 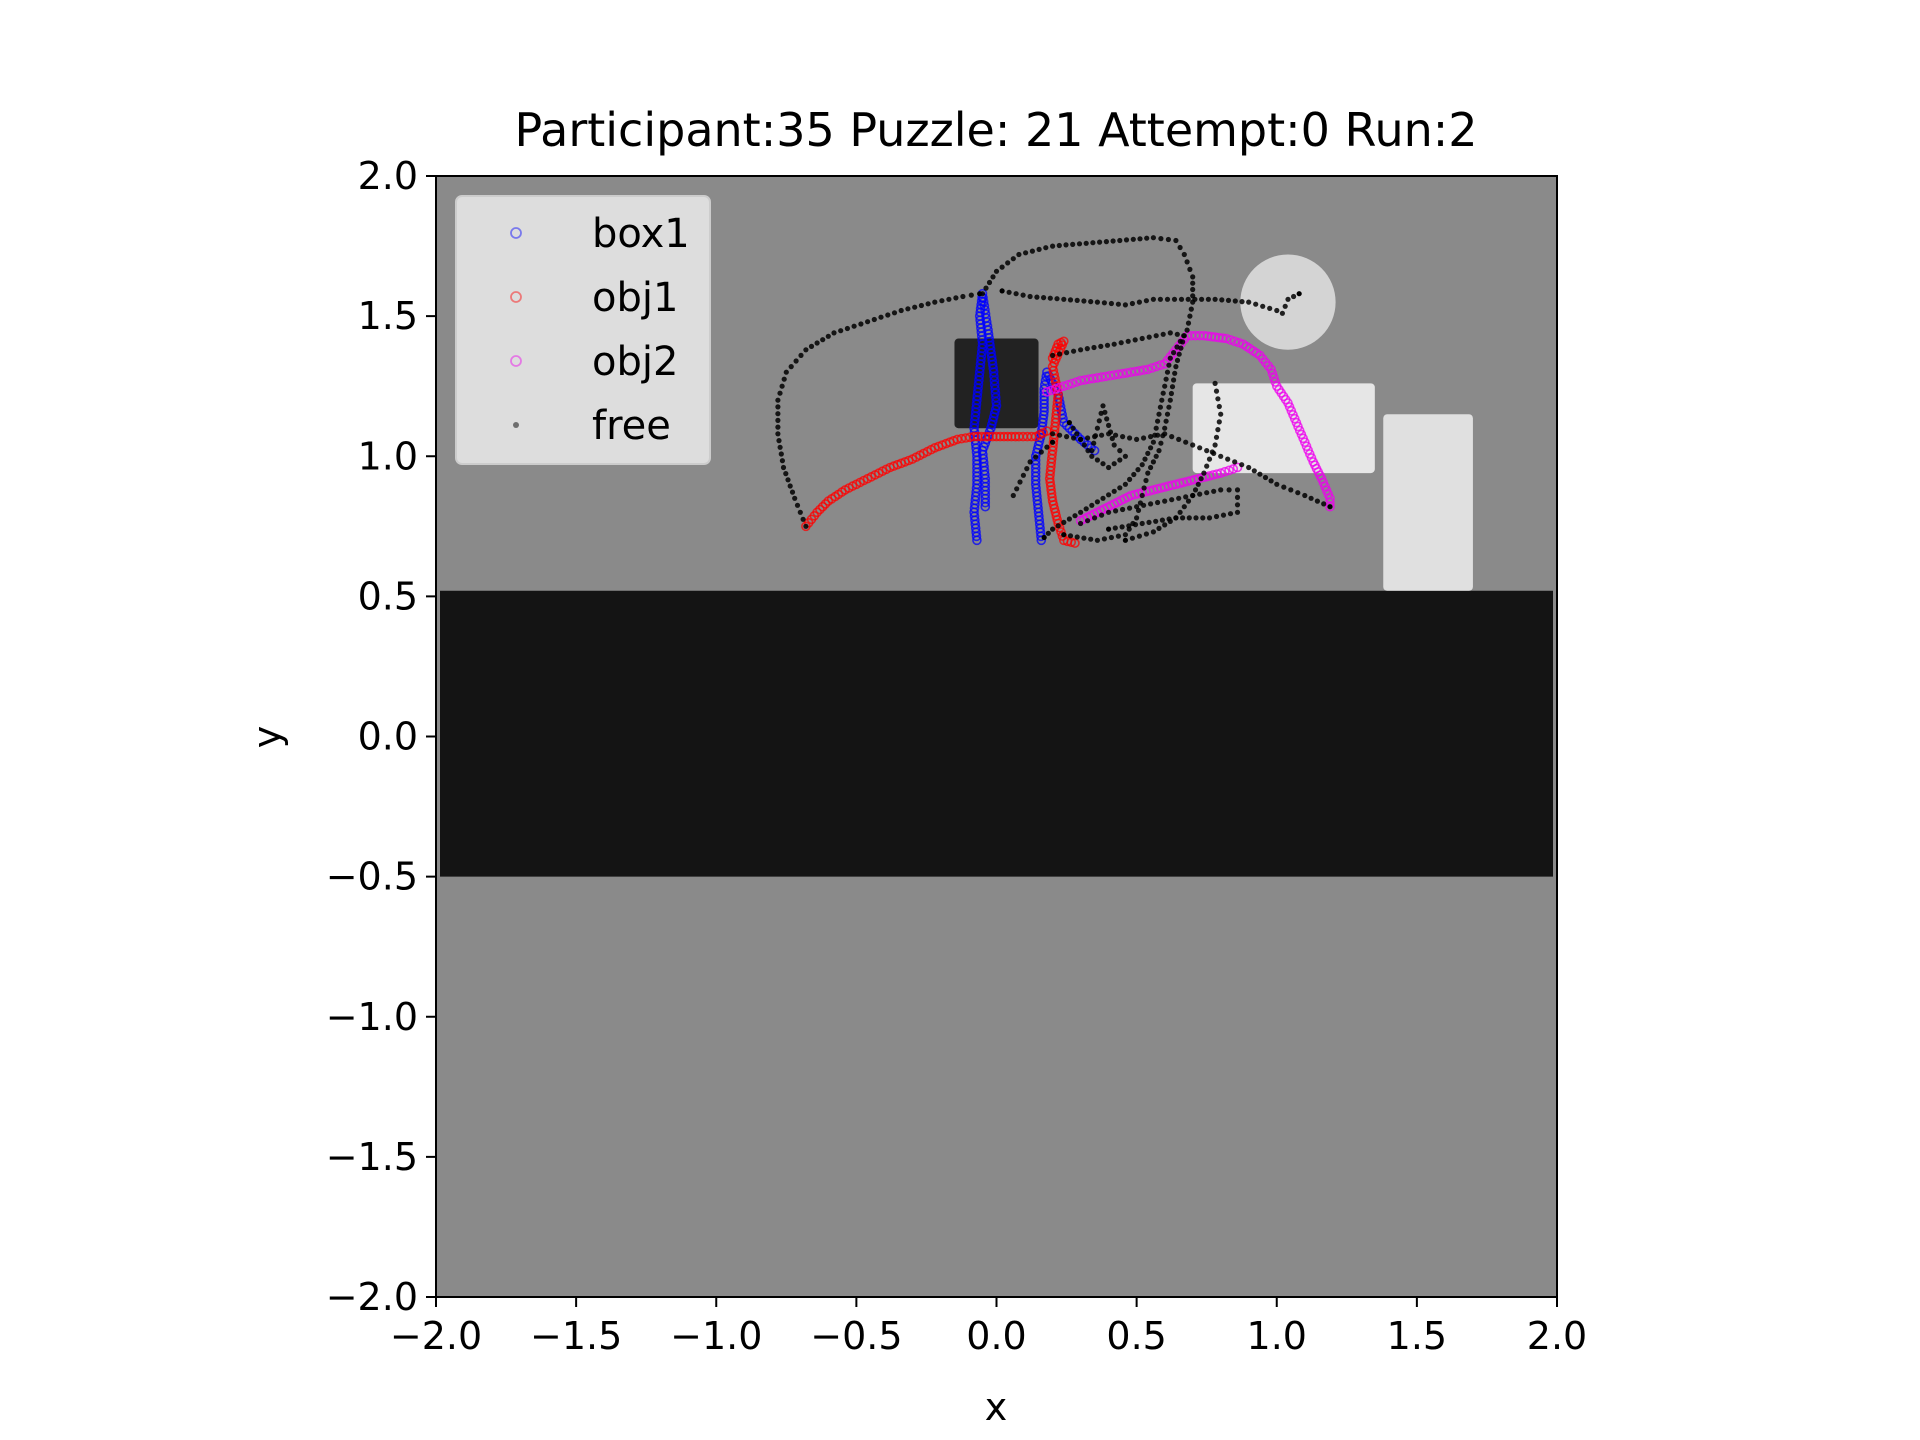 What do you see at coordinates (1136, 1336) in the screenshot?
I see `x-tick-label: 0.5` at bounding box center [1136, 1336].